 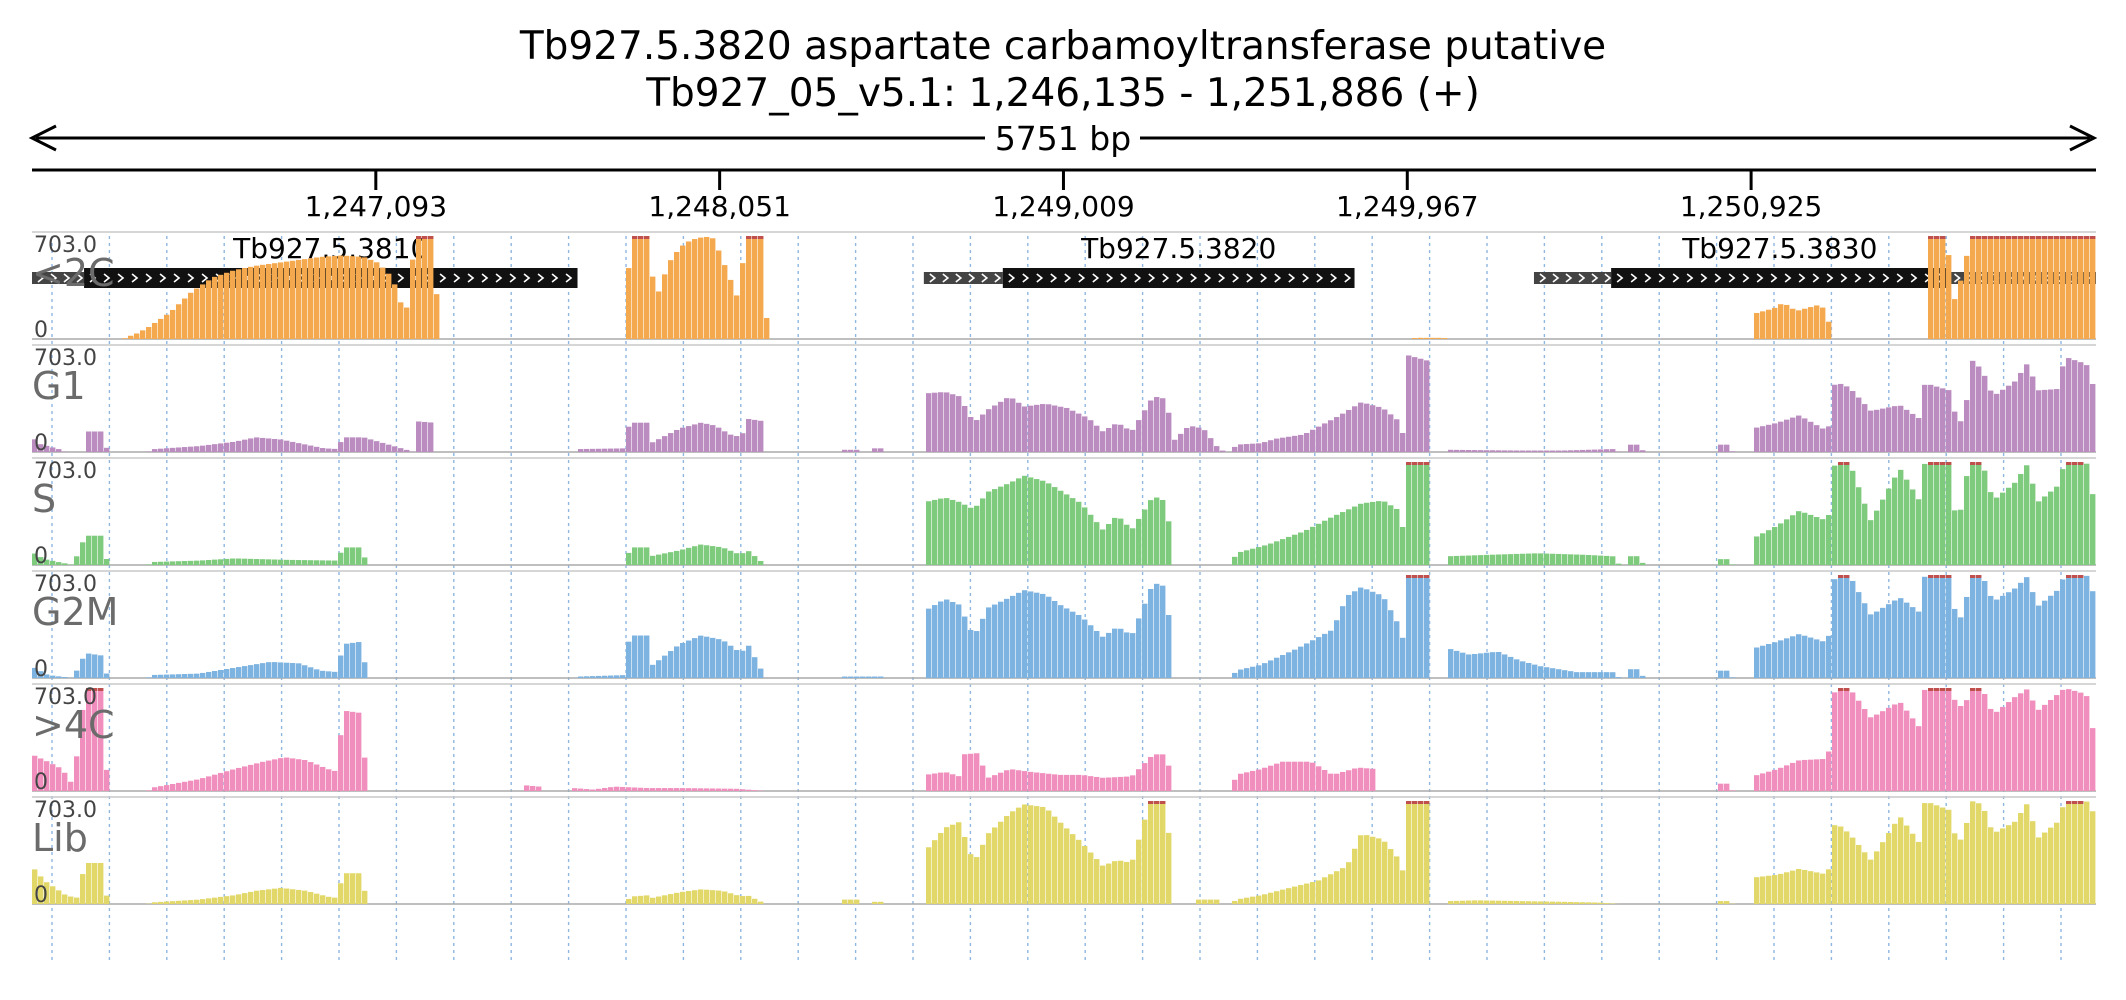 What do you see at coordinates (1139, 260) in the screenshot?
I see `gene-model: Tb927.5.3820` at bounding box center [1139, 260].